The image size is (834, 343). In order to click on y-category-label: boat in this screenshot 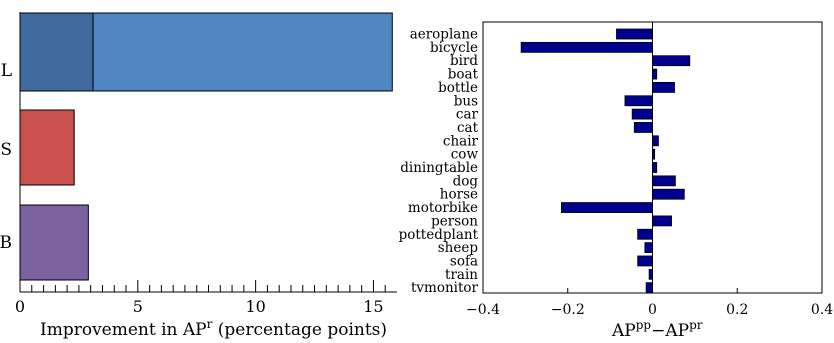, I will do `click(463, 75)`.